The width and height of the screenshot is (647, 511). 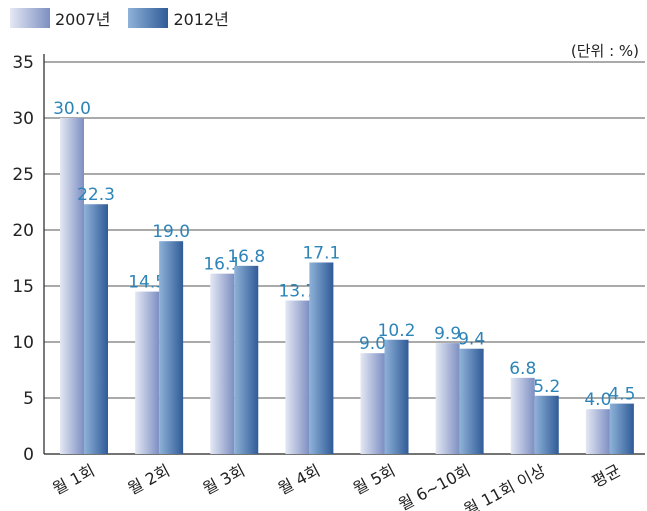 What do you see at coordinates (23, 343) in the screenshot?
I see `y-tick-label-10: 10` at bounding box center [23, 343].